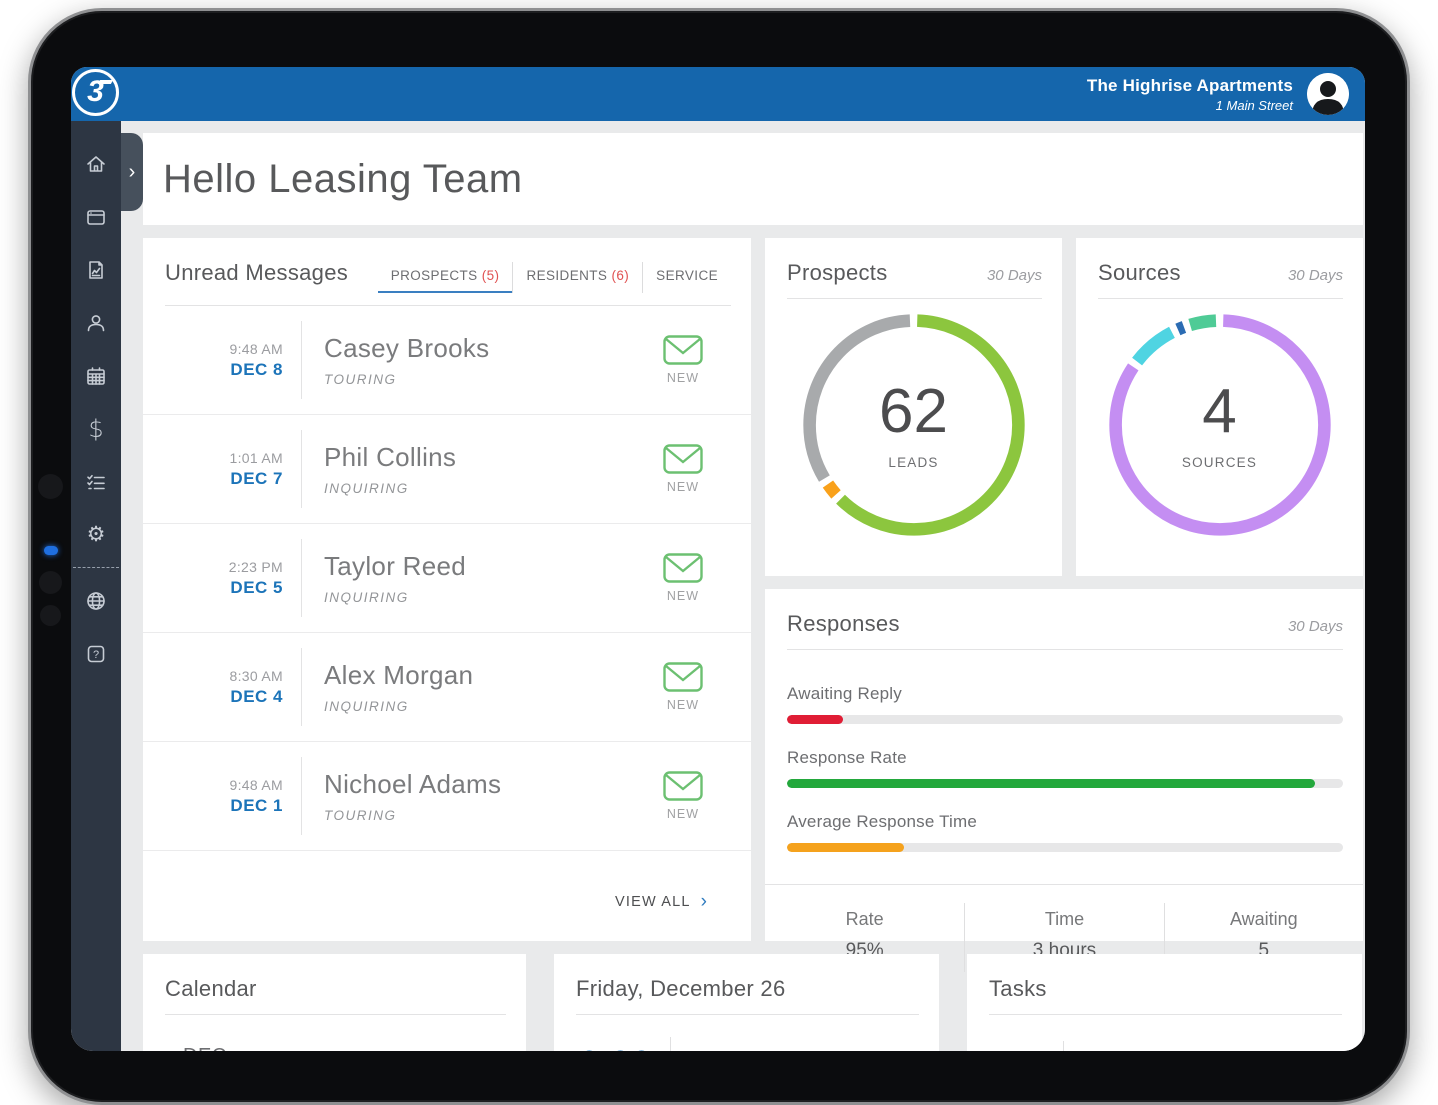  I want to click on tab-service: SERVICE, so click(686, 277).